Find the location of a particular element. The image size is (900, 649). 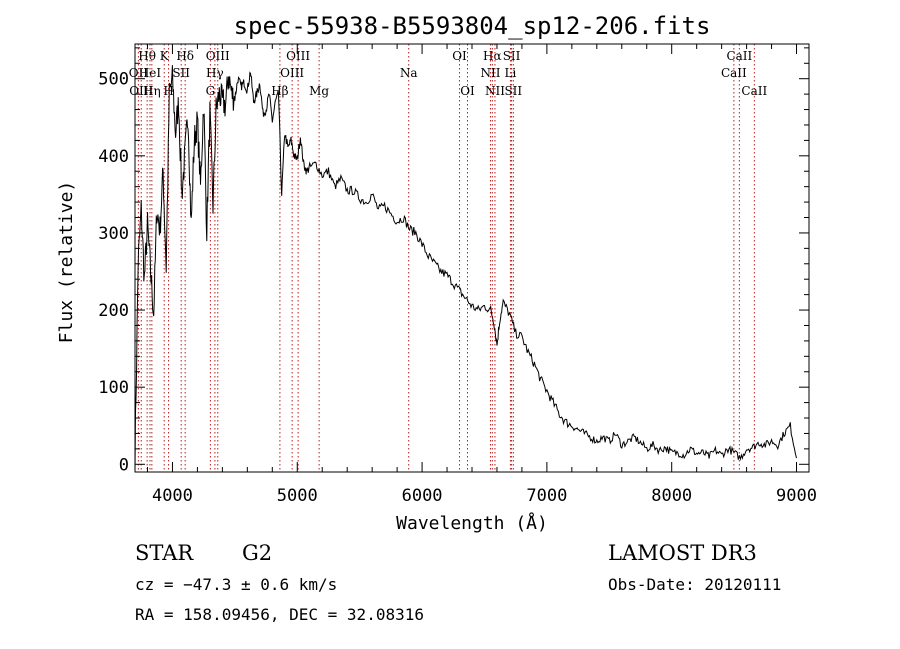

redshift-text: cz = −47.3 ± 0.6 km/s is located at coordinates (236, 584).